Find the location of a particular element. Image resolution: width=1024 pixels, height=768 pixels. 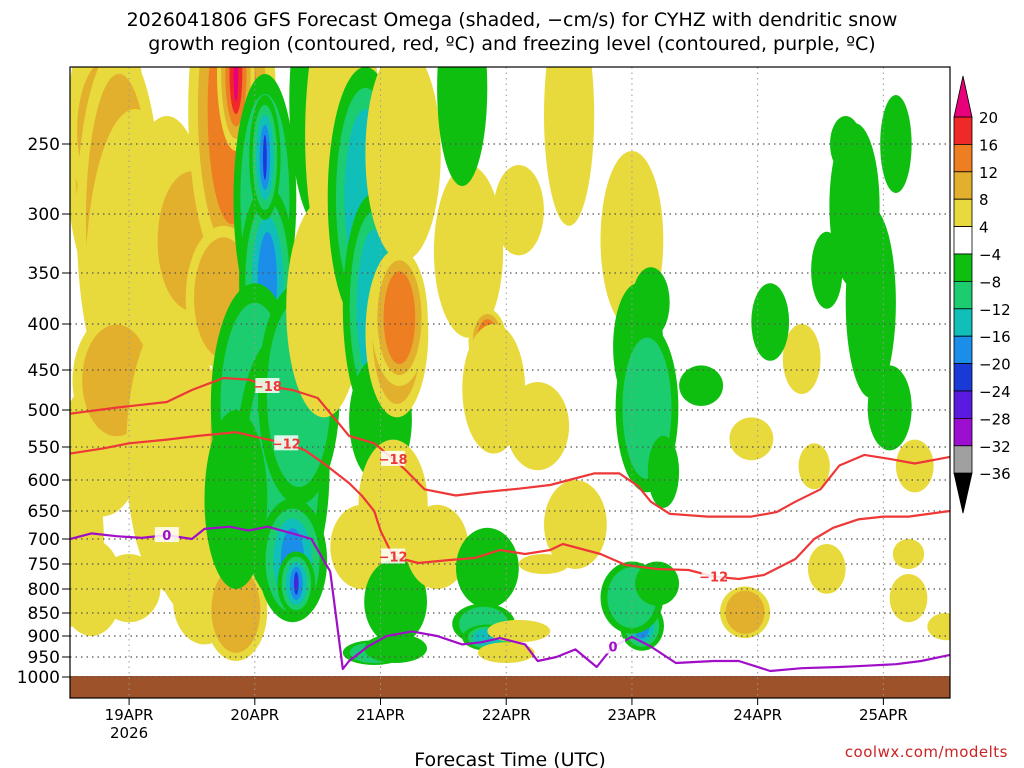

colorbar-label-2: 12 is located at coordinates (988, 173).